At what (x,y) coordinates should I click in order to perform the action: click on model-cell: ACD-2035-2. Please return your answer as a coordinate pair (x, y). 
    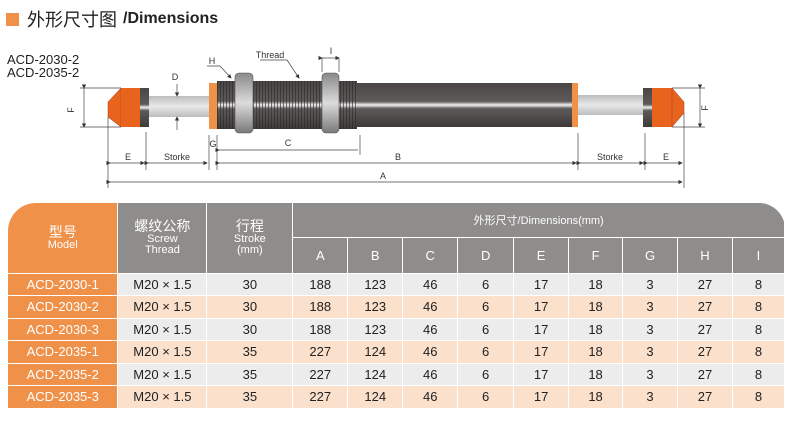
    Looking at the image, I should click on (63, 374).